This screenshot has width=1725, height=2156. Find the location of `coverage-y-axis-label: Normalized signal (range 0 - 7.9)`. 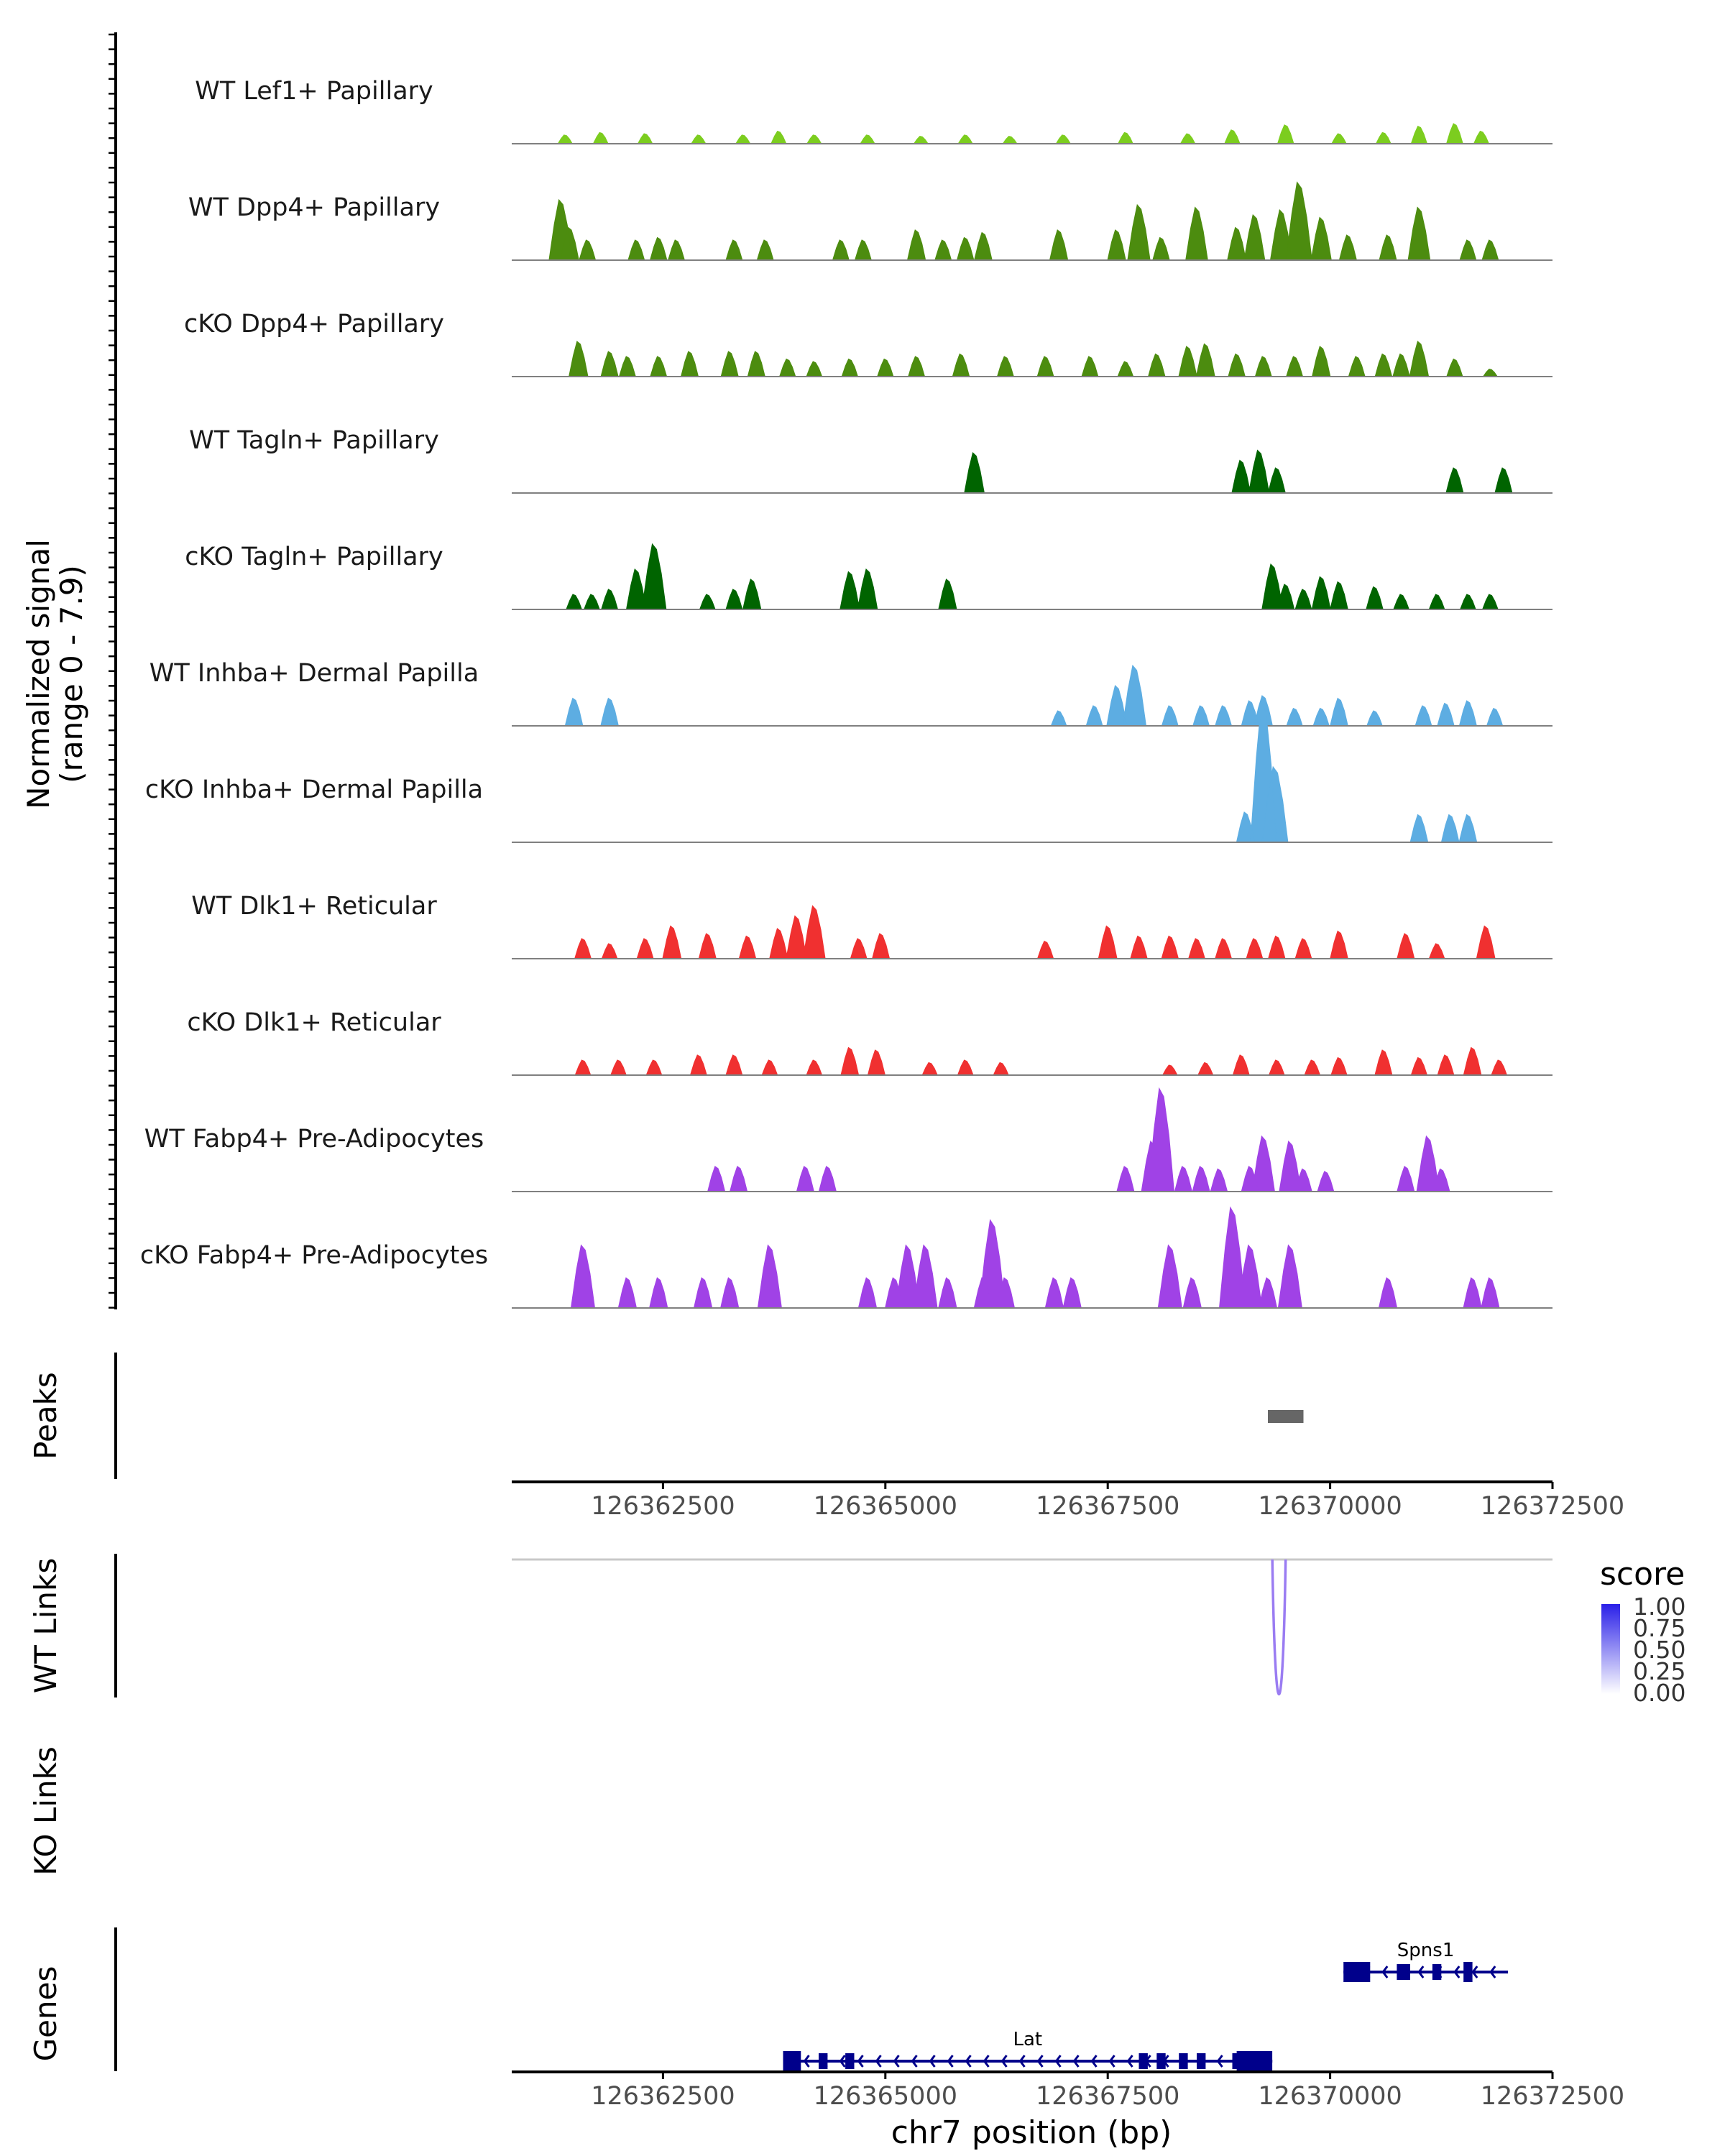

coverage-y-axis-label: Normalized signal (range 0 - 7.9) is located at coordinates (55, 674).